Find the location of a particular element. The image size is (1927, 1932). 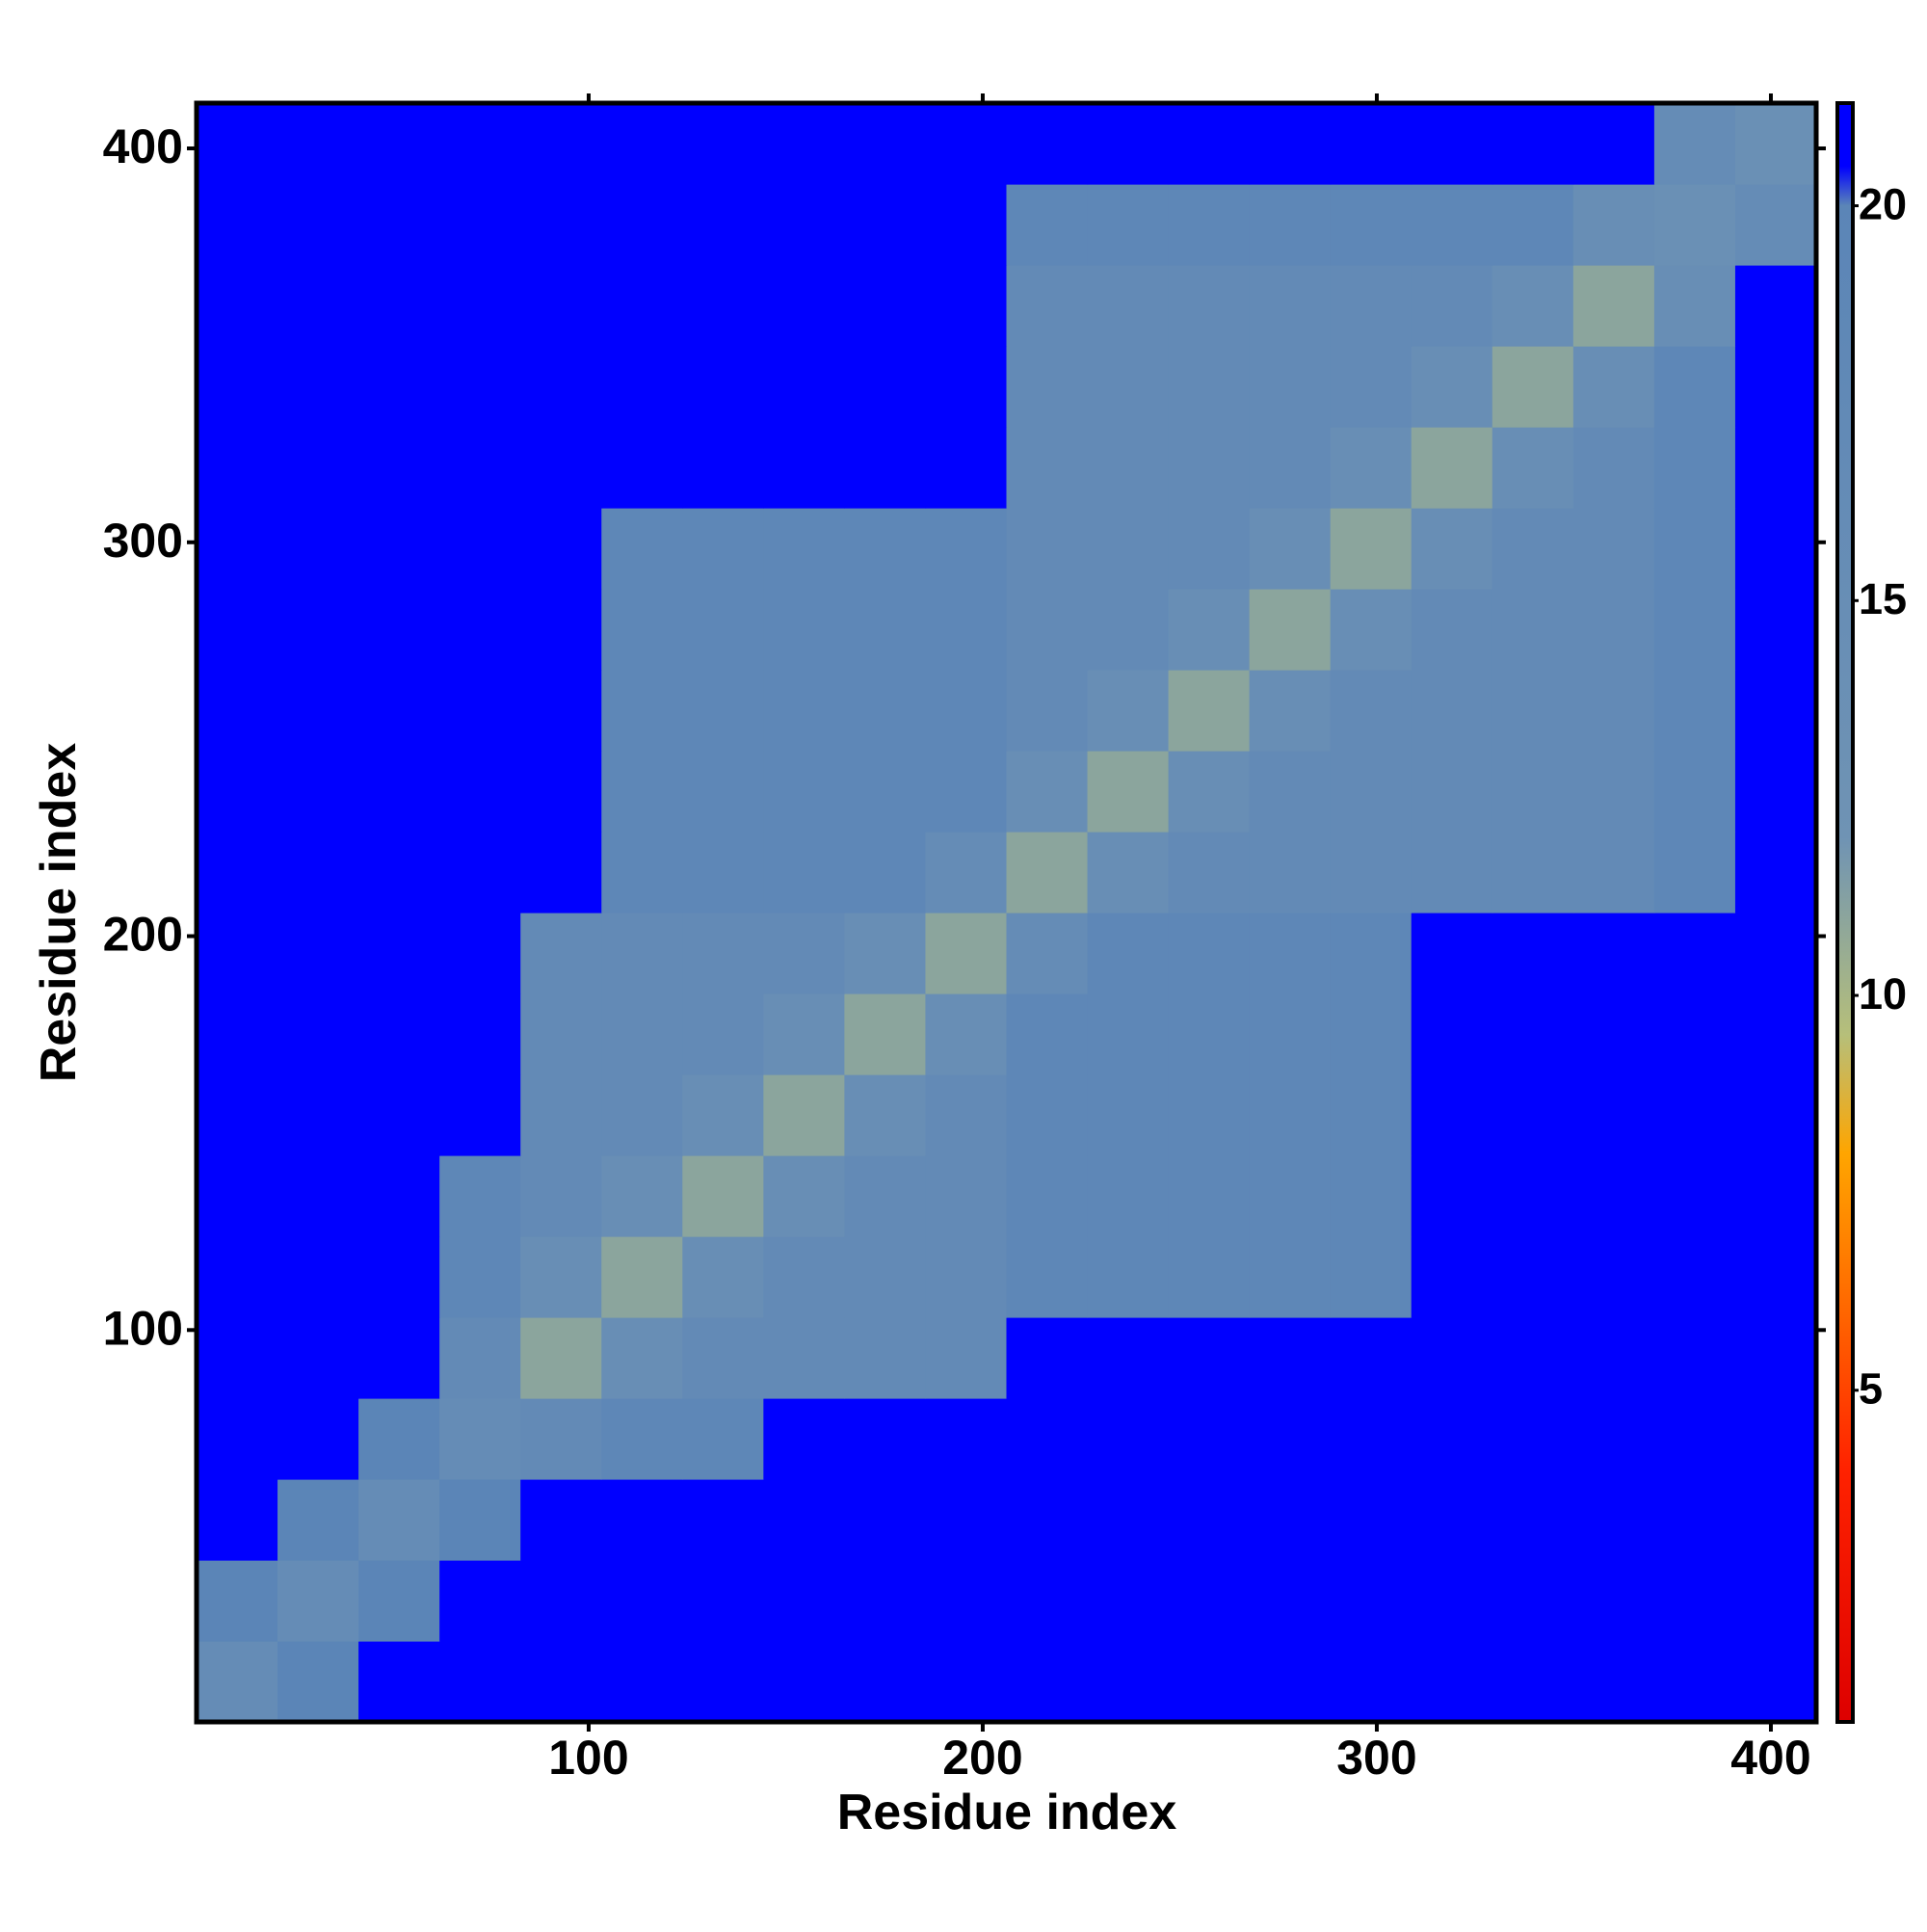

y-tick-label: 400 is located at coordinates (143, 146).